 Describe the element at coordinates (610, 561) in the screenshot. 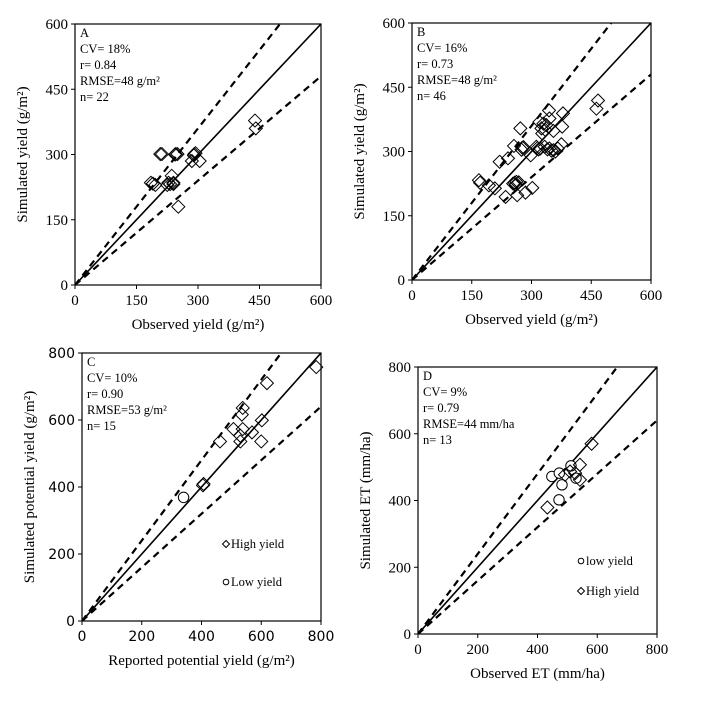

I see `legend-label: low yield` at that location.